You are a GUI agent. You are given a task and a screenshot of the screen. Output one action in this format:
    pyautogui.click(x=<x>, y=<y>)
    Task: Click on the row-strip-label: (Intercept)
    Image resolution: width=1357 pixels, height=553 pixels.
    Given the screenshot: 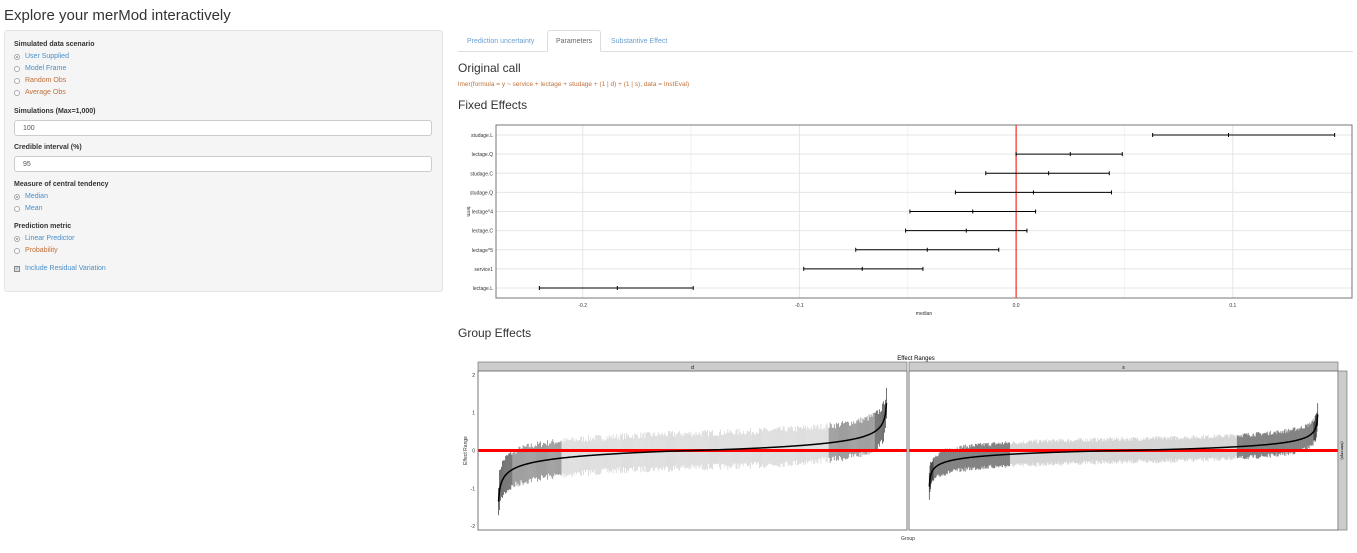 What is the action you would take?
    pyautogui.click(x=1342, y=450)
    